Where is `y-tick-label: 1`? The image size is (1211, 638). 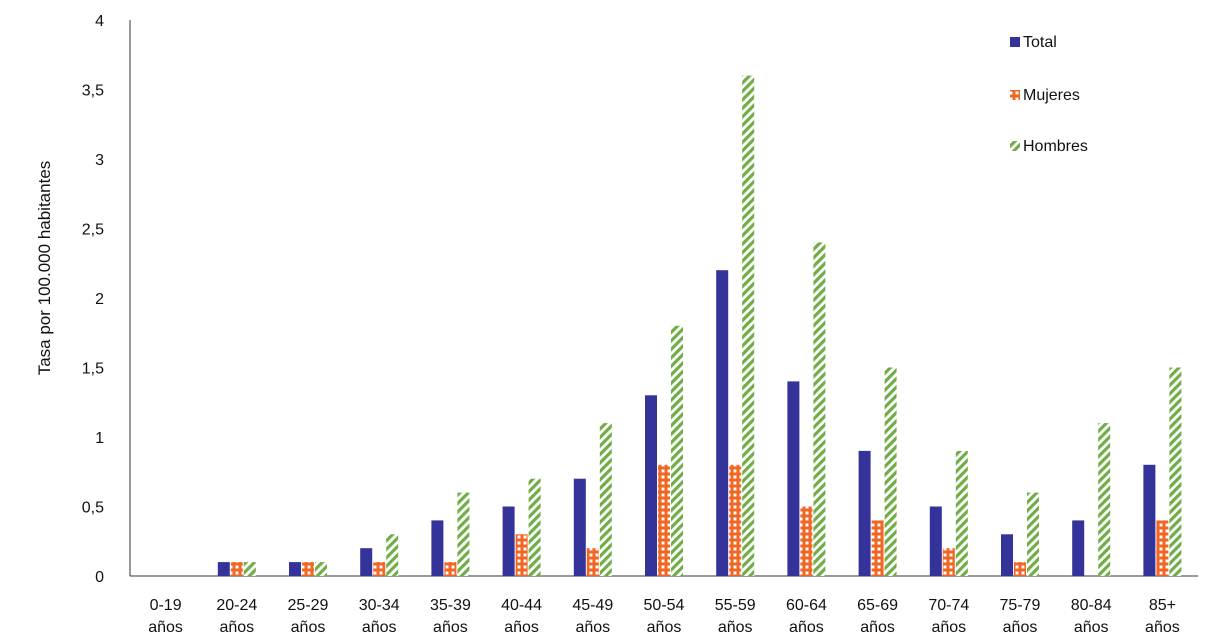 y-tick-label: 1 is located at coordinates (99, 438).